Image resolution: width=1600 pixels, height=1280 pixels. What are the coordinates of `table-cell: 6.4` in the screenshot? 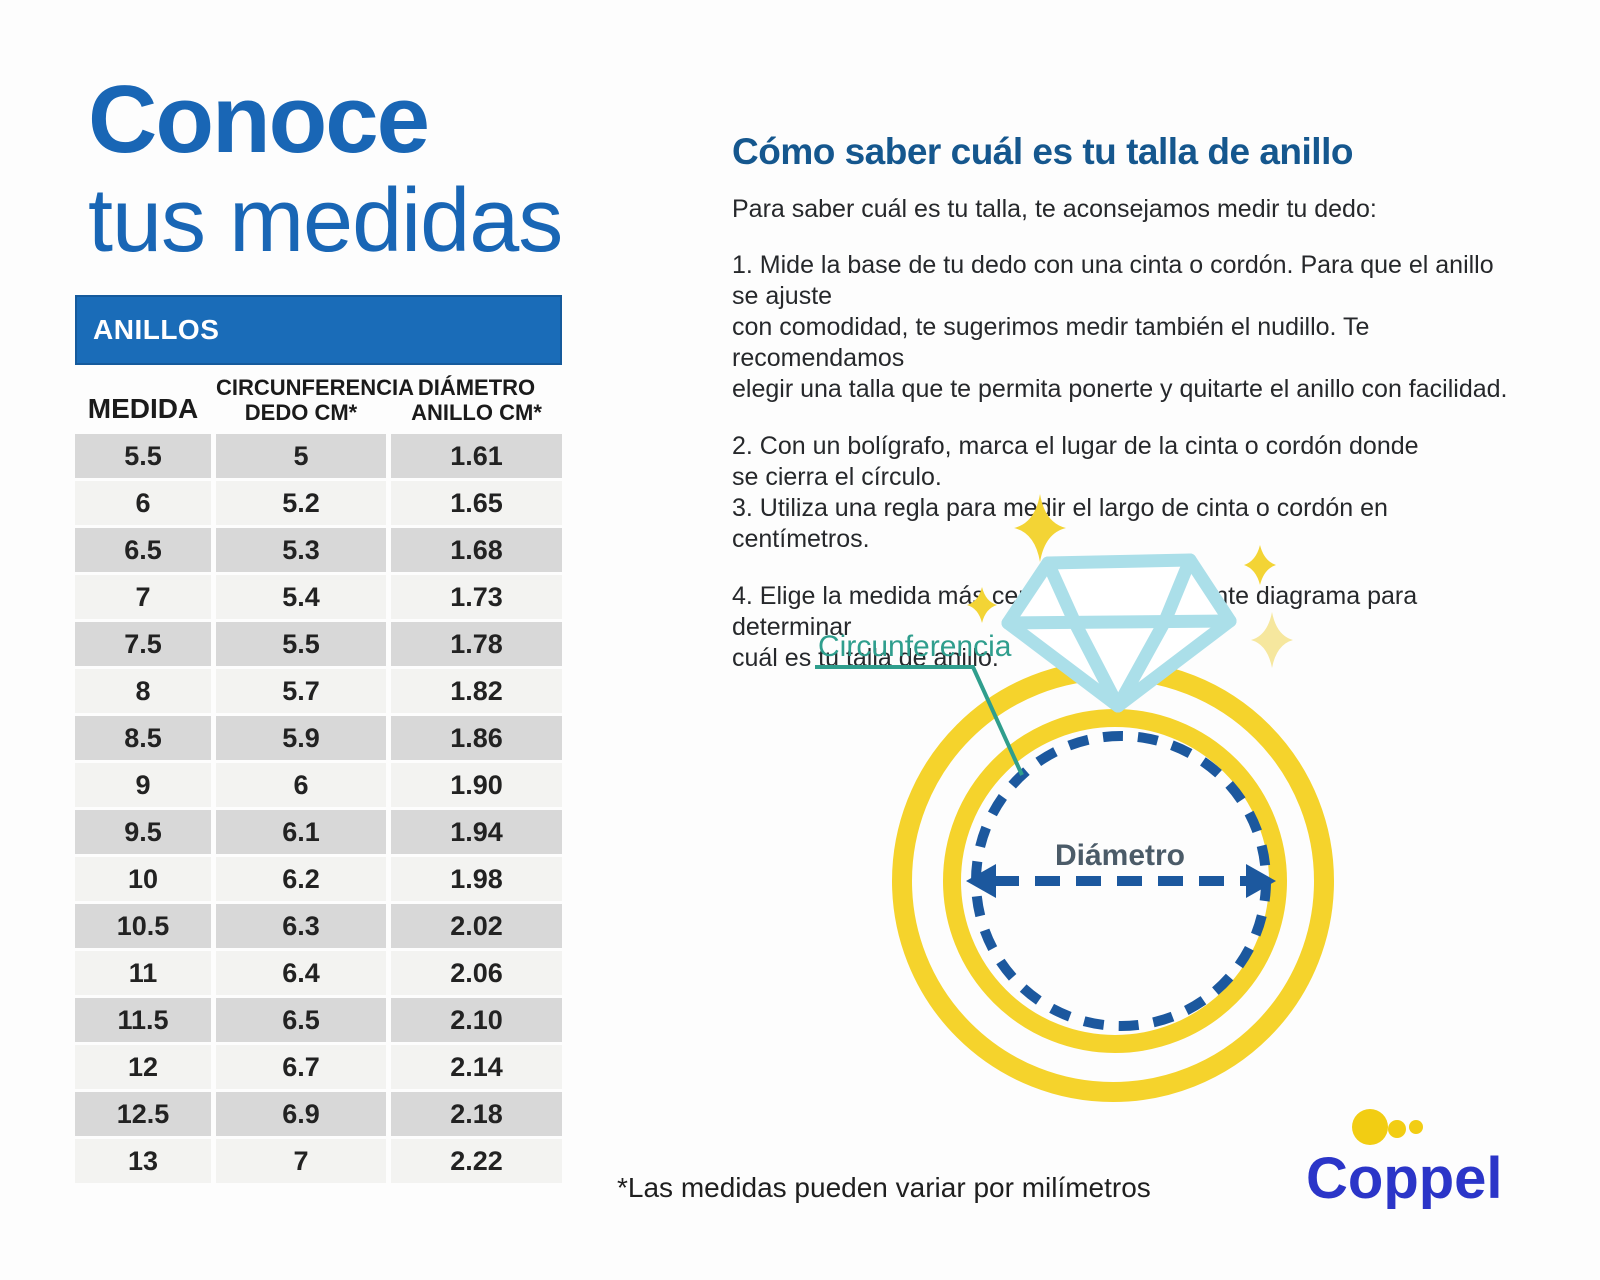 It's located at (301, 973).